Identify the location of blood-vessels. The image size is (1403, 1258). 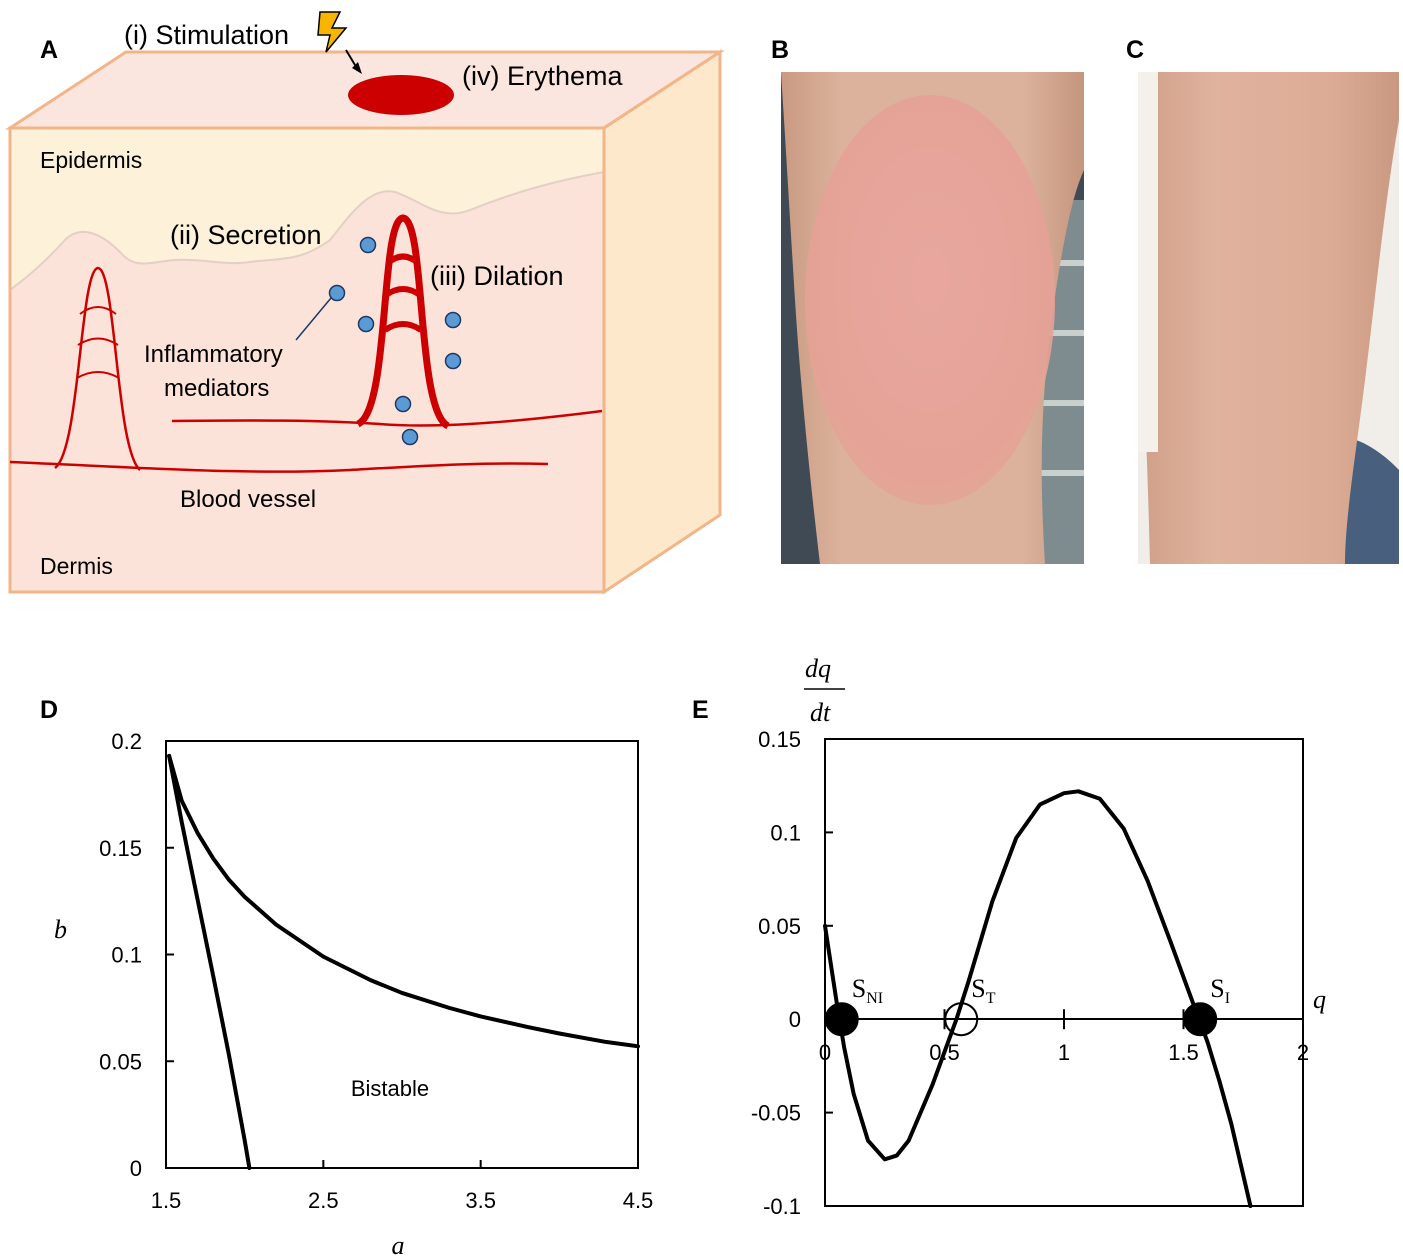
(306, 343).